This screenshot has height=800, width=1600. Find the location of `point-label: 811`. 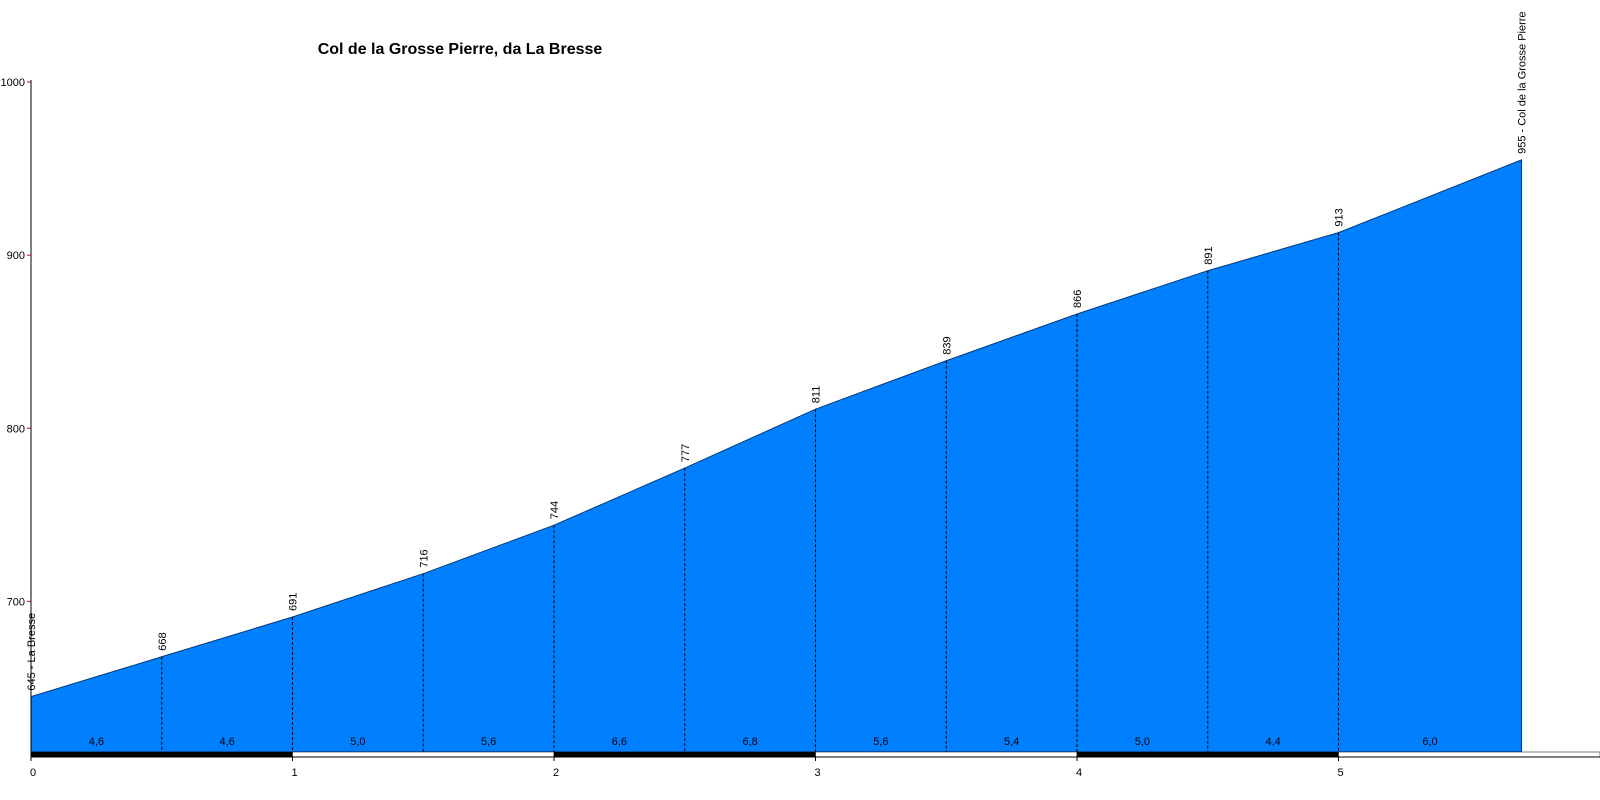

point-label: 811 is located at coordinates (817, 395).